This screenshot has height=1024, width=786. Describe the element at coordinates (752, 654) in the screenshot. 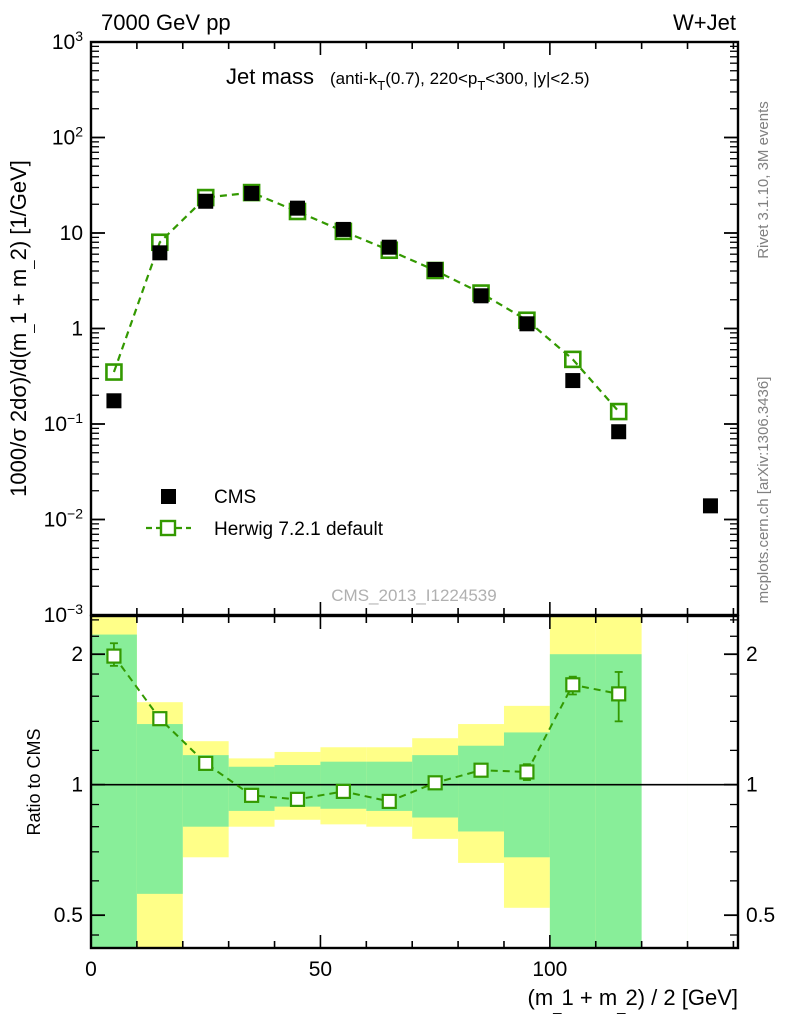

I see `ratio-y-tick-label-right: 2` at that location.